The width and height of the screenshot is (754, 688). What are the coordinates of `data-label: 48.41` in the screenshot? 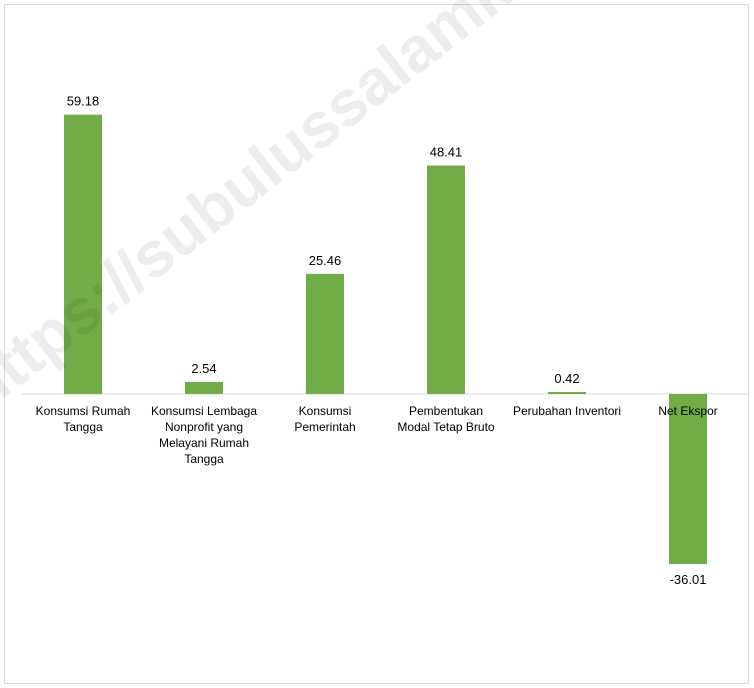 It's located at (446, 152).